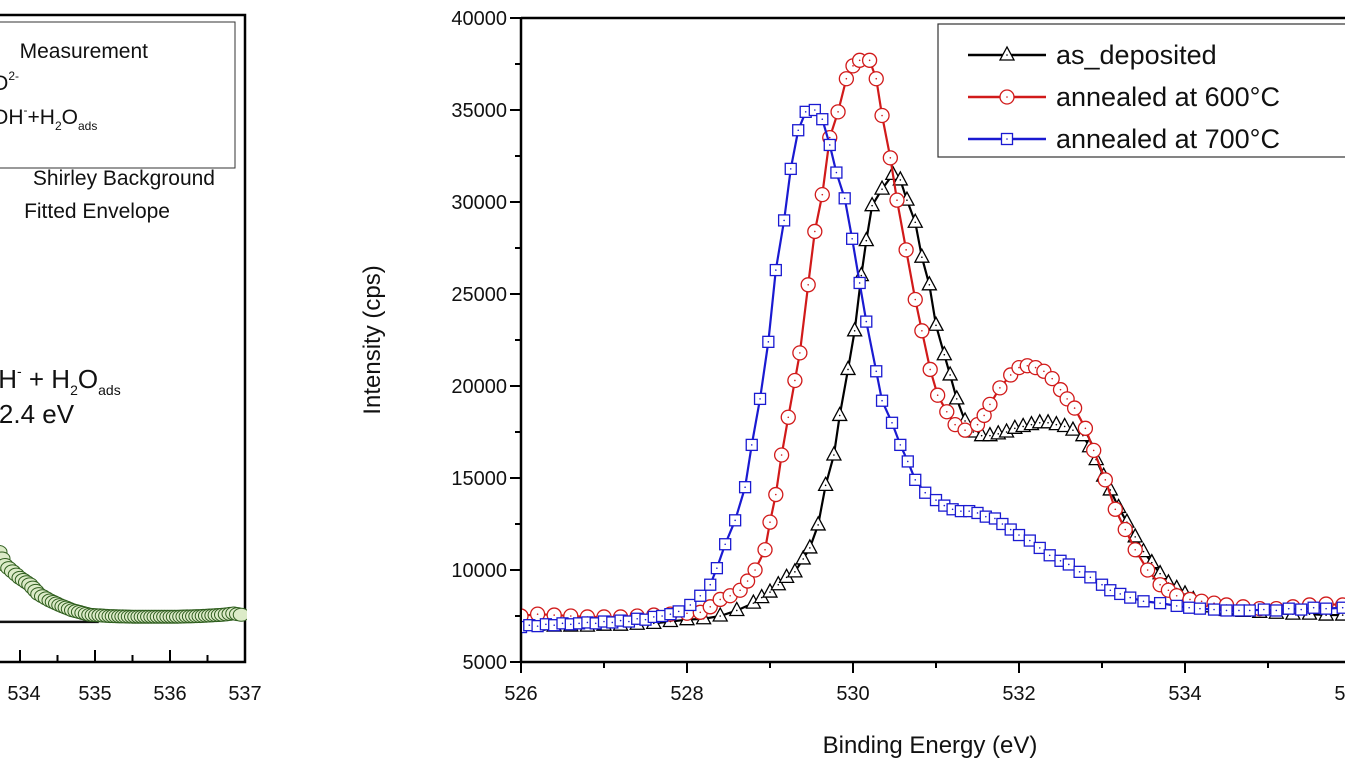 The height and width of the screenshot is (775, 1345). I want to click on text-span: Shirley Background, so click(124, 178).